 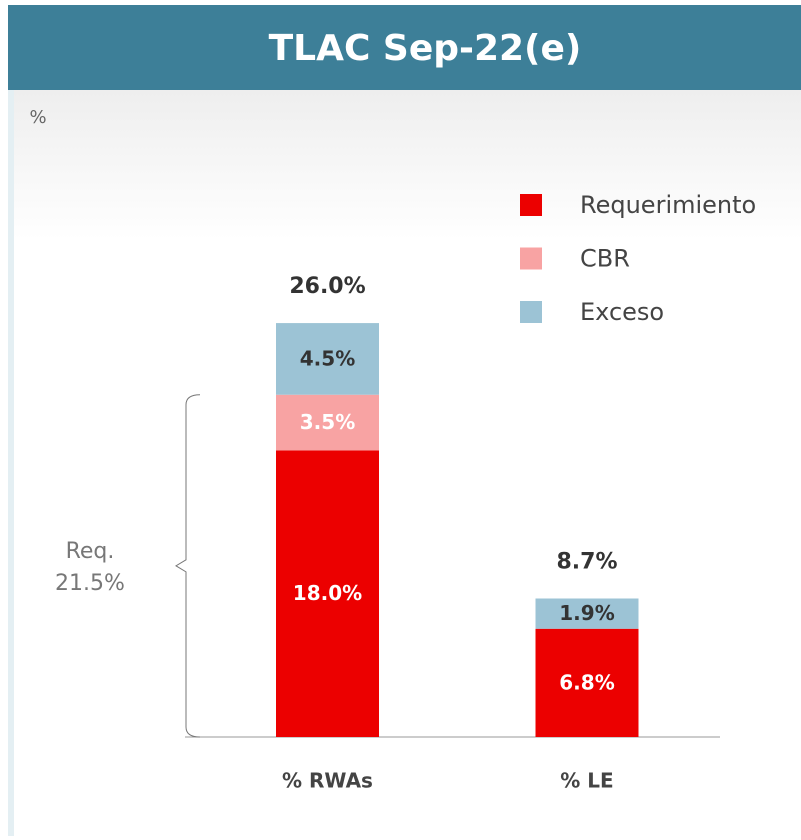 I want to click on legend-label: Requerimiento, so click(x=668, y=205).